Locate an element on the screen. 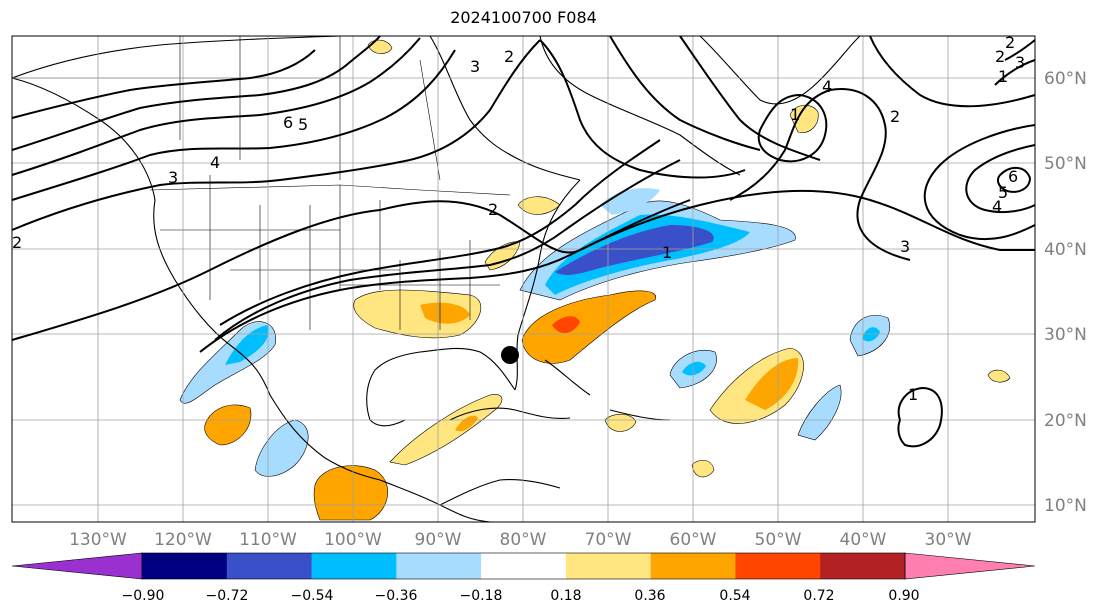 This screenshot has width=1105, height=615. colorbar-tick-label: −0.90 is located at coordinates (143, 596).